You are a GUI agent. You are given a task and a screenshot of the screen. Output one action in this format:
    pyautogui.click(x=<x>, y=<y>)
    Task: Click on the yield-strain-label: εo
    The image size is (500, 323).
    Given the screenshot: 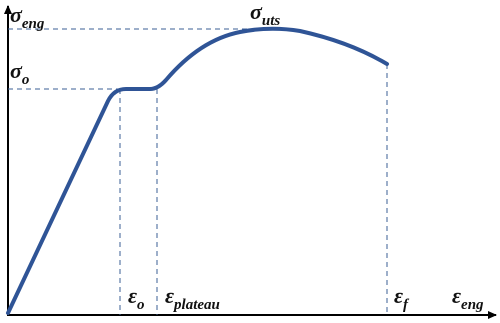 What is the action you would take?
    pyautogui.click(x=136, y=298)
    